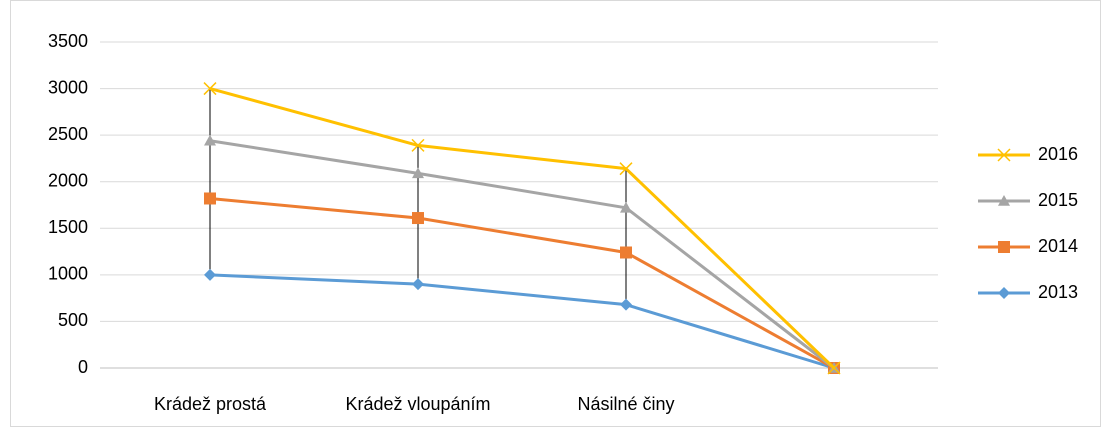 Image resolution: width=1106 pixels, height=428 pixels. What do you see at coordinates (1058, 200) in the screenshot?
I see `legend-label: 2015` at bounding box center [1058, 200].